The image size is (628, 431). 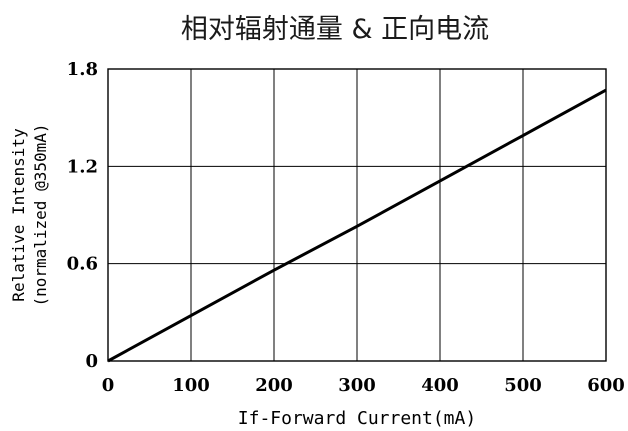 I want to click on y-tick-label: 1.2, so click(x=82, y=166).